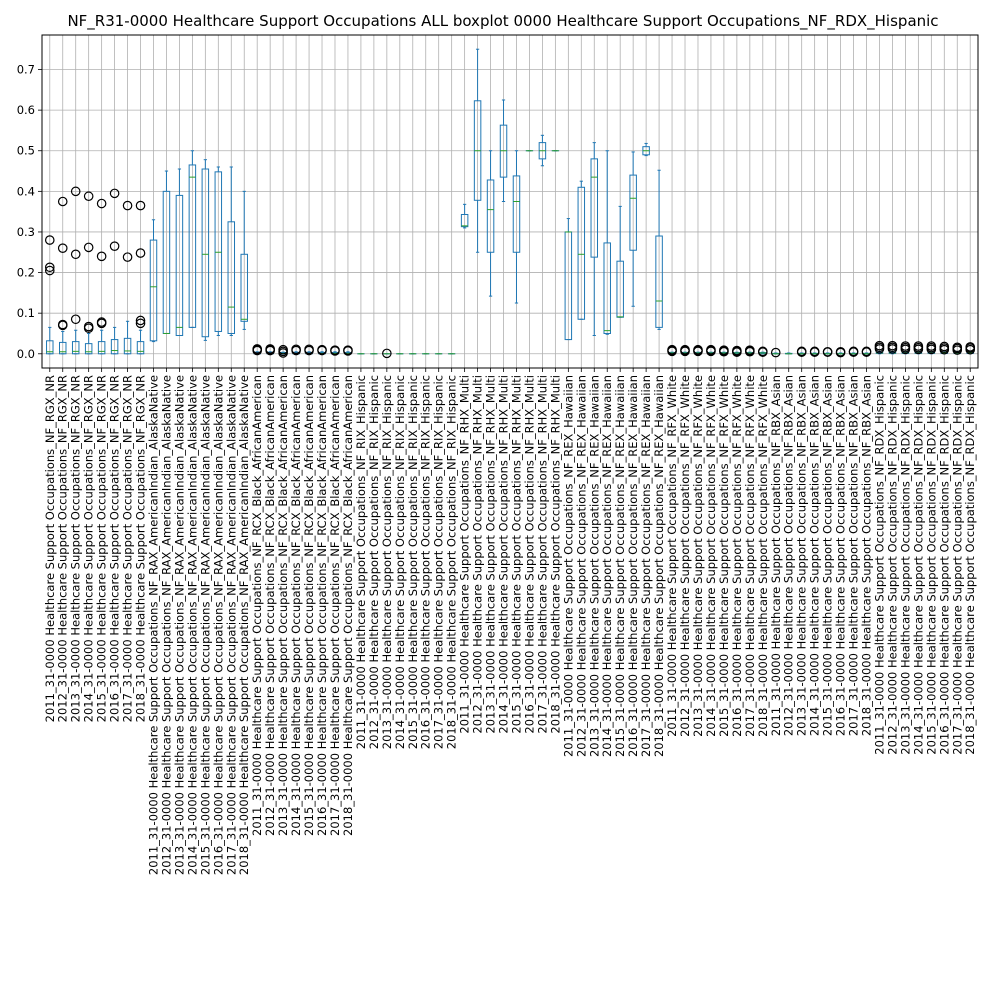  What do you see at coordinates (26, 313) in the screenshot?
I see `y-tick-label: 0.1` at bounding box center [26, 313].